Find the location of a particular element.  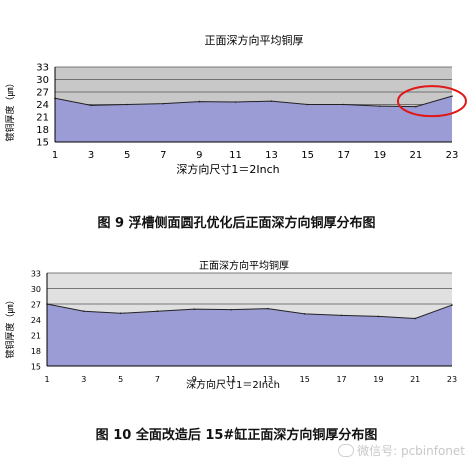

chart-2-ylabel: 镀铜厚度（㎛） is located at coordinates (10, 326).